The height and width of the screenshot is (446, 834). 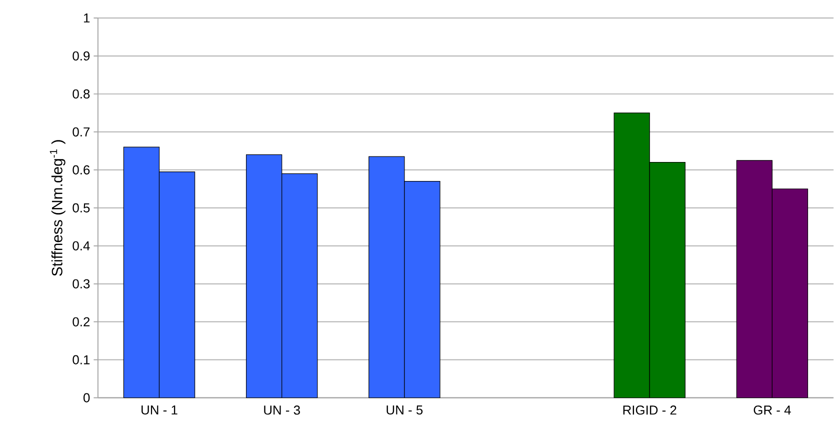 I want to click on y-tick-label: 0.7, so click(x=81, y=132).